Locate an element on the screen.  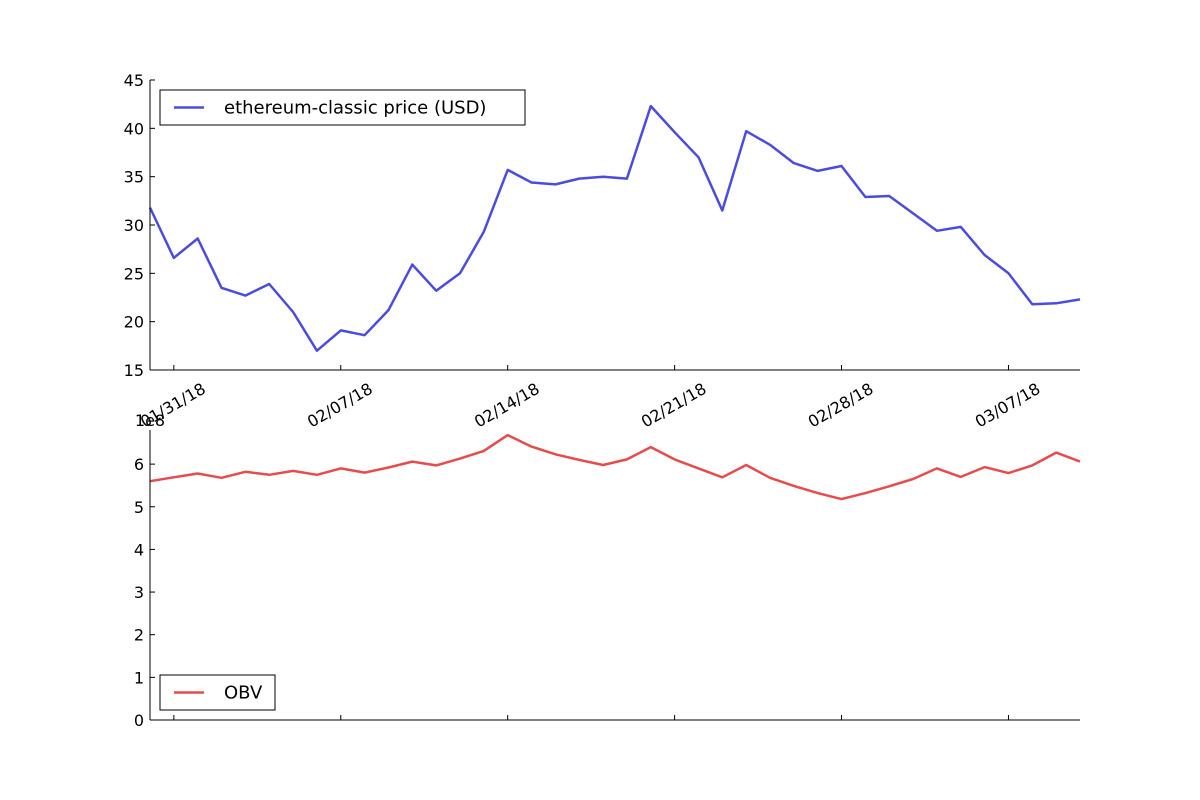
y-offset-label: 1e8 is located at coordinates (150, 420).